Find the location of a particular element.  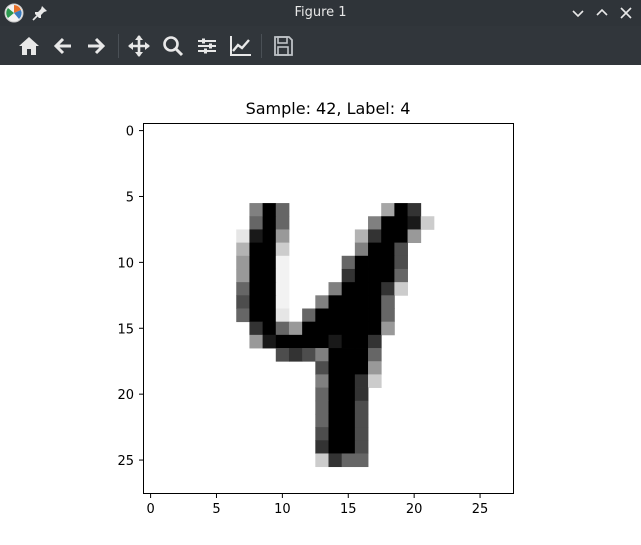

y-tick-label: 15 is located at coordinates (125, 329).